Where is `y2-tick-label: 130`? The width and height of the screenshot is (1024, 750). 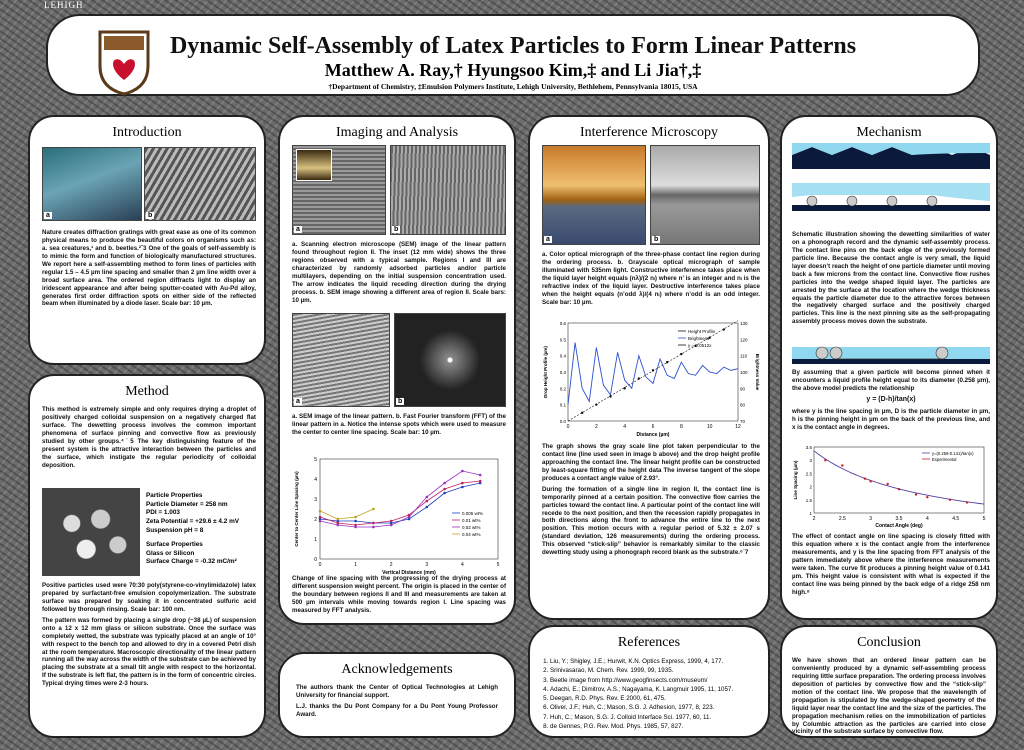 y2-tick-label: 130 is located at coordinates (744, 323).